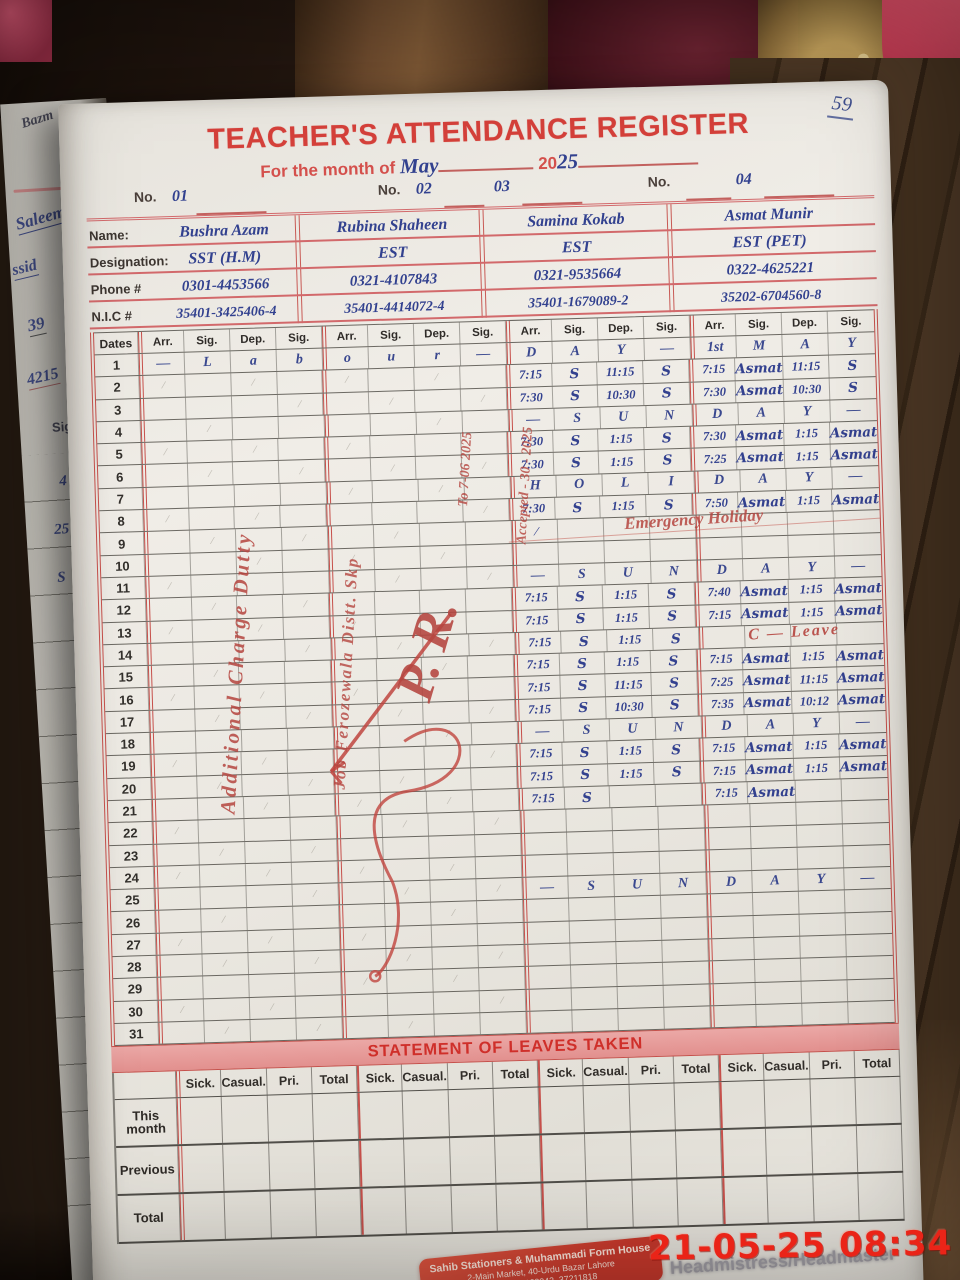 This screenshot has height=1280, width=960. I want to click on ink-entry: 7:50, so click(716, 503).